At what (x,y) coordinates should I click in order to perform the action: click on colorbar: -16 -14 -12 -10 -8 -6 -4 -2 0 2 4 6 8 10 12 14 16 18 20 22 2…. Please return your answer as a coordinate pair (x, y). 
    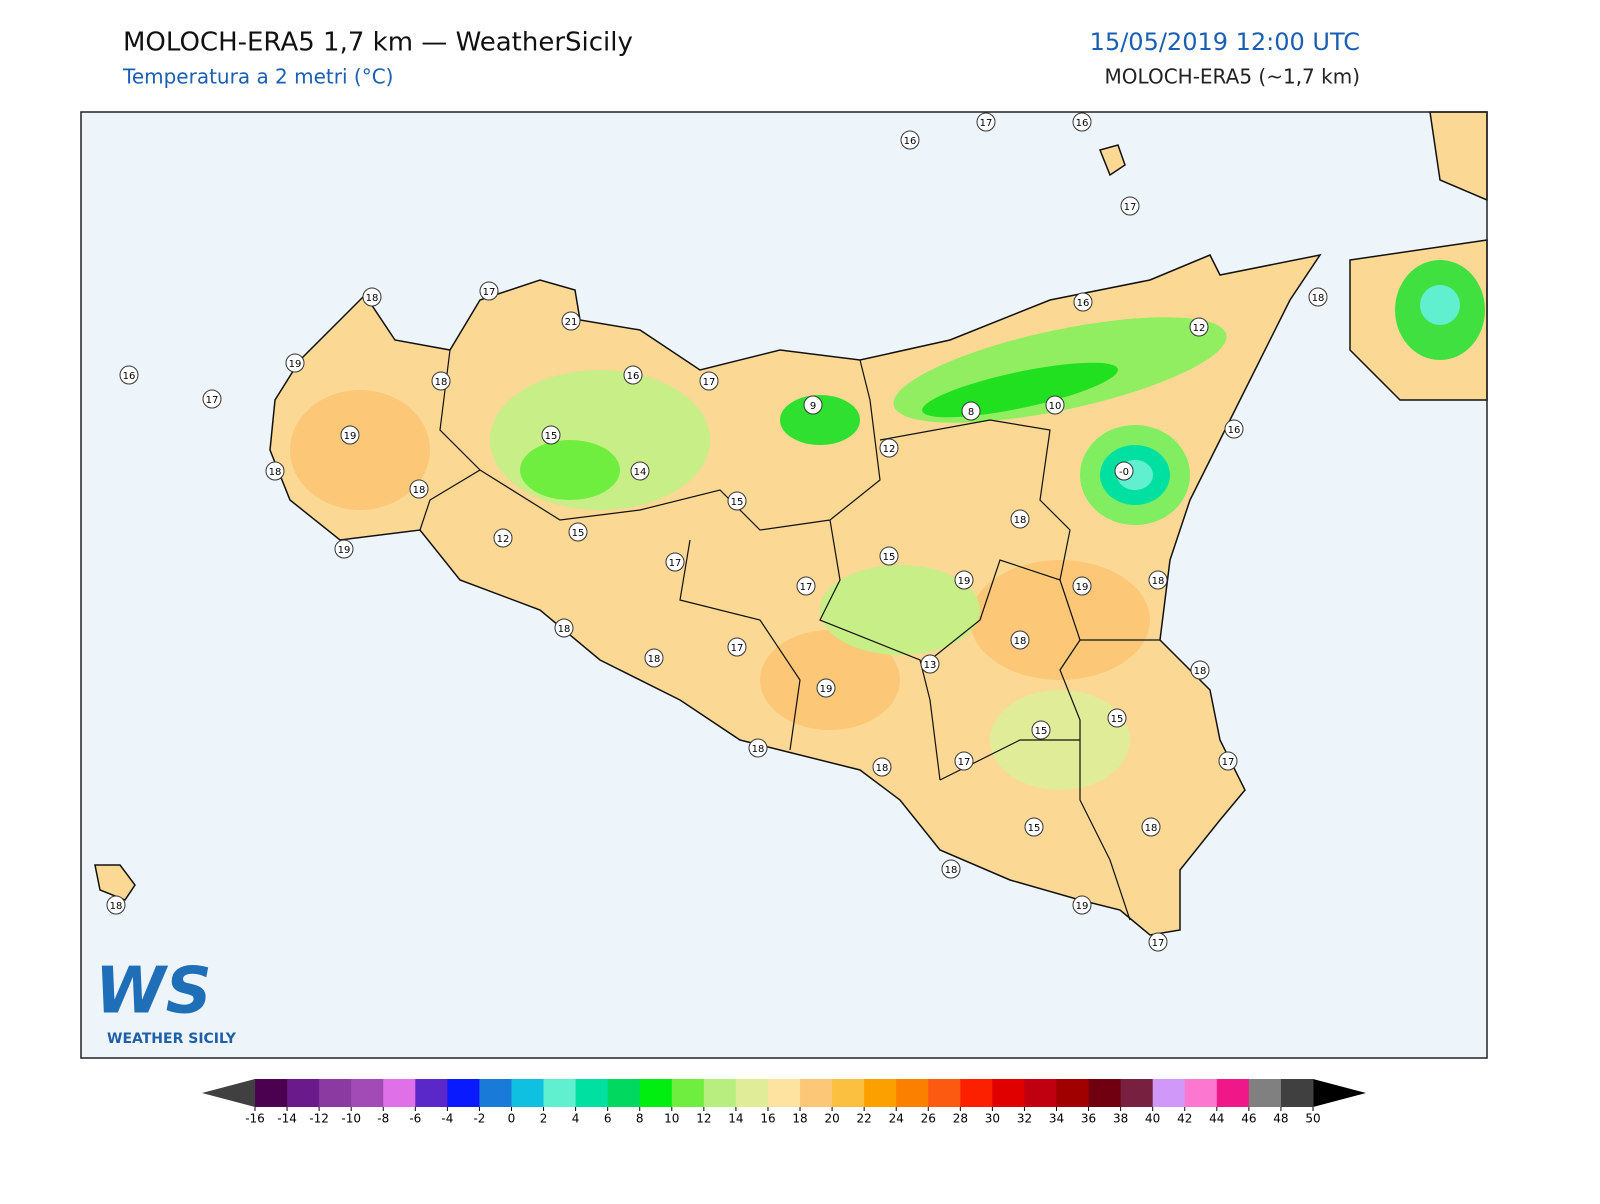
    Looking at the image, I should click on (784, 1102).